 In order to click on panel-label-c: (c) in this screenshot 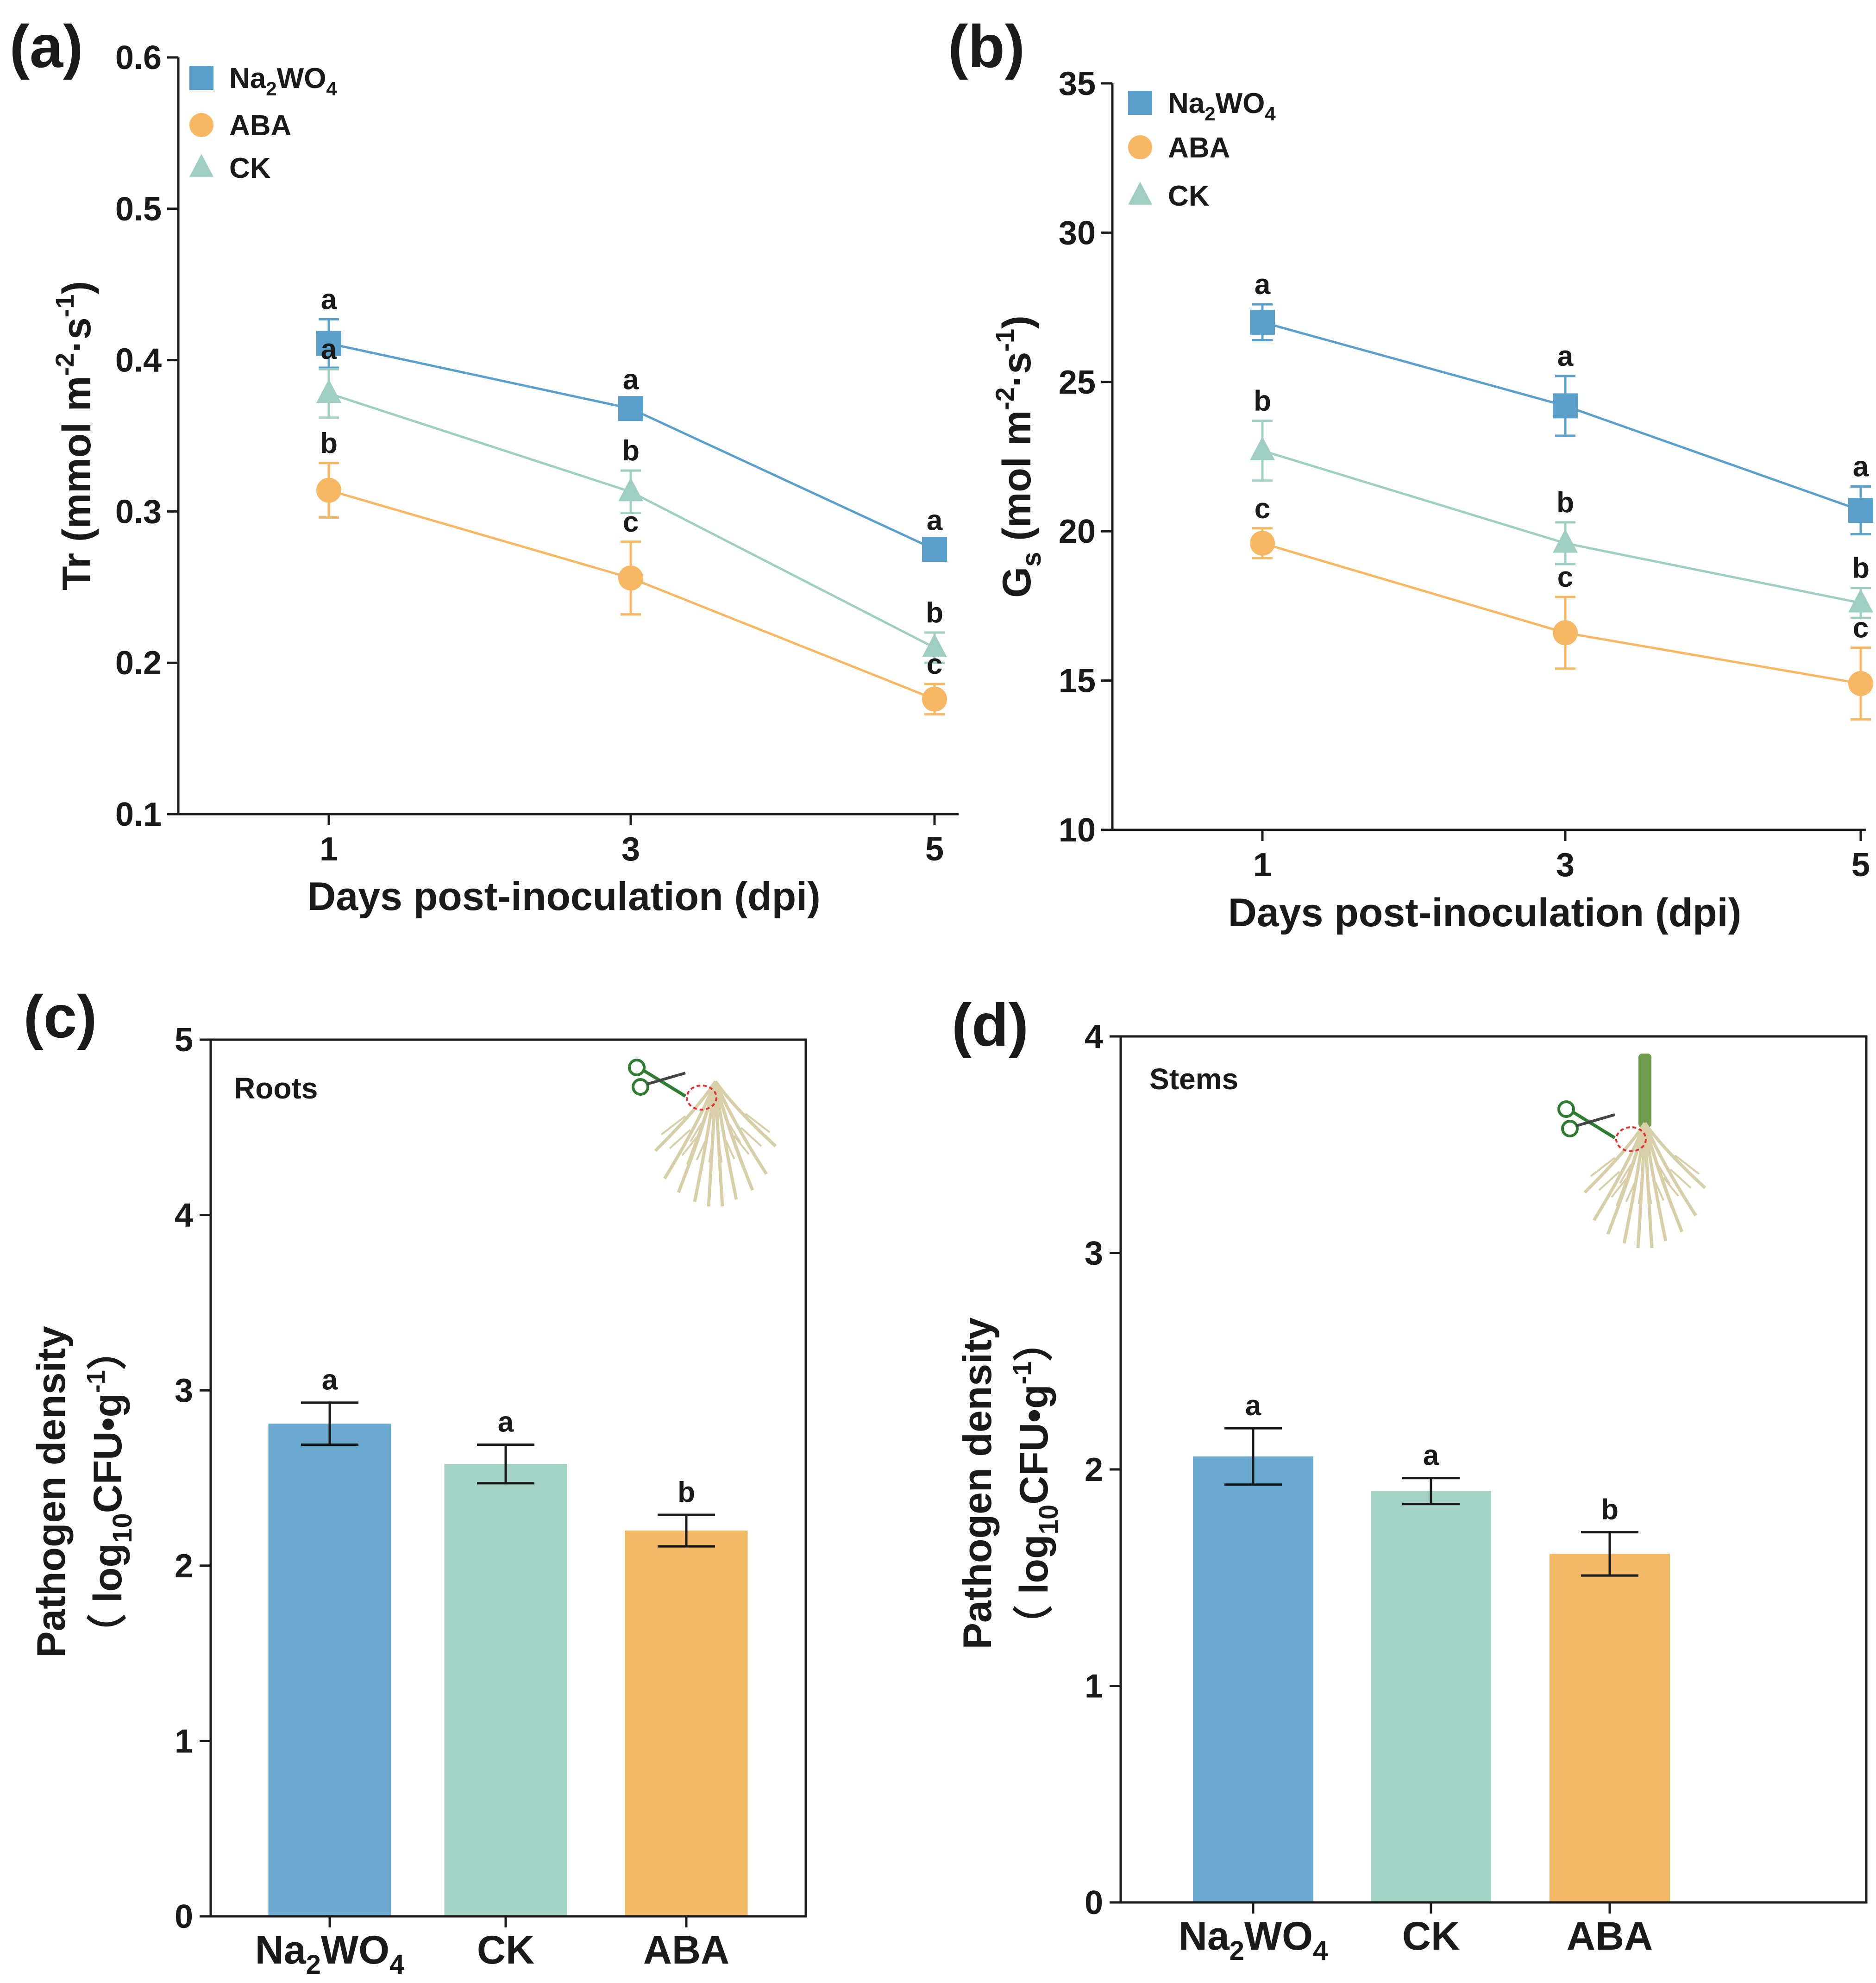, I will do `click(60, 1016)`.